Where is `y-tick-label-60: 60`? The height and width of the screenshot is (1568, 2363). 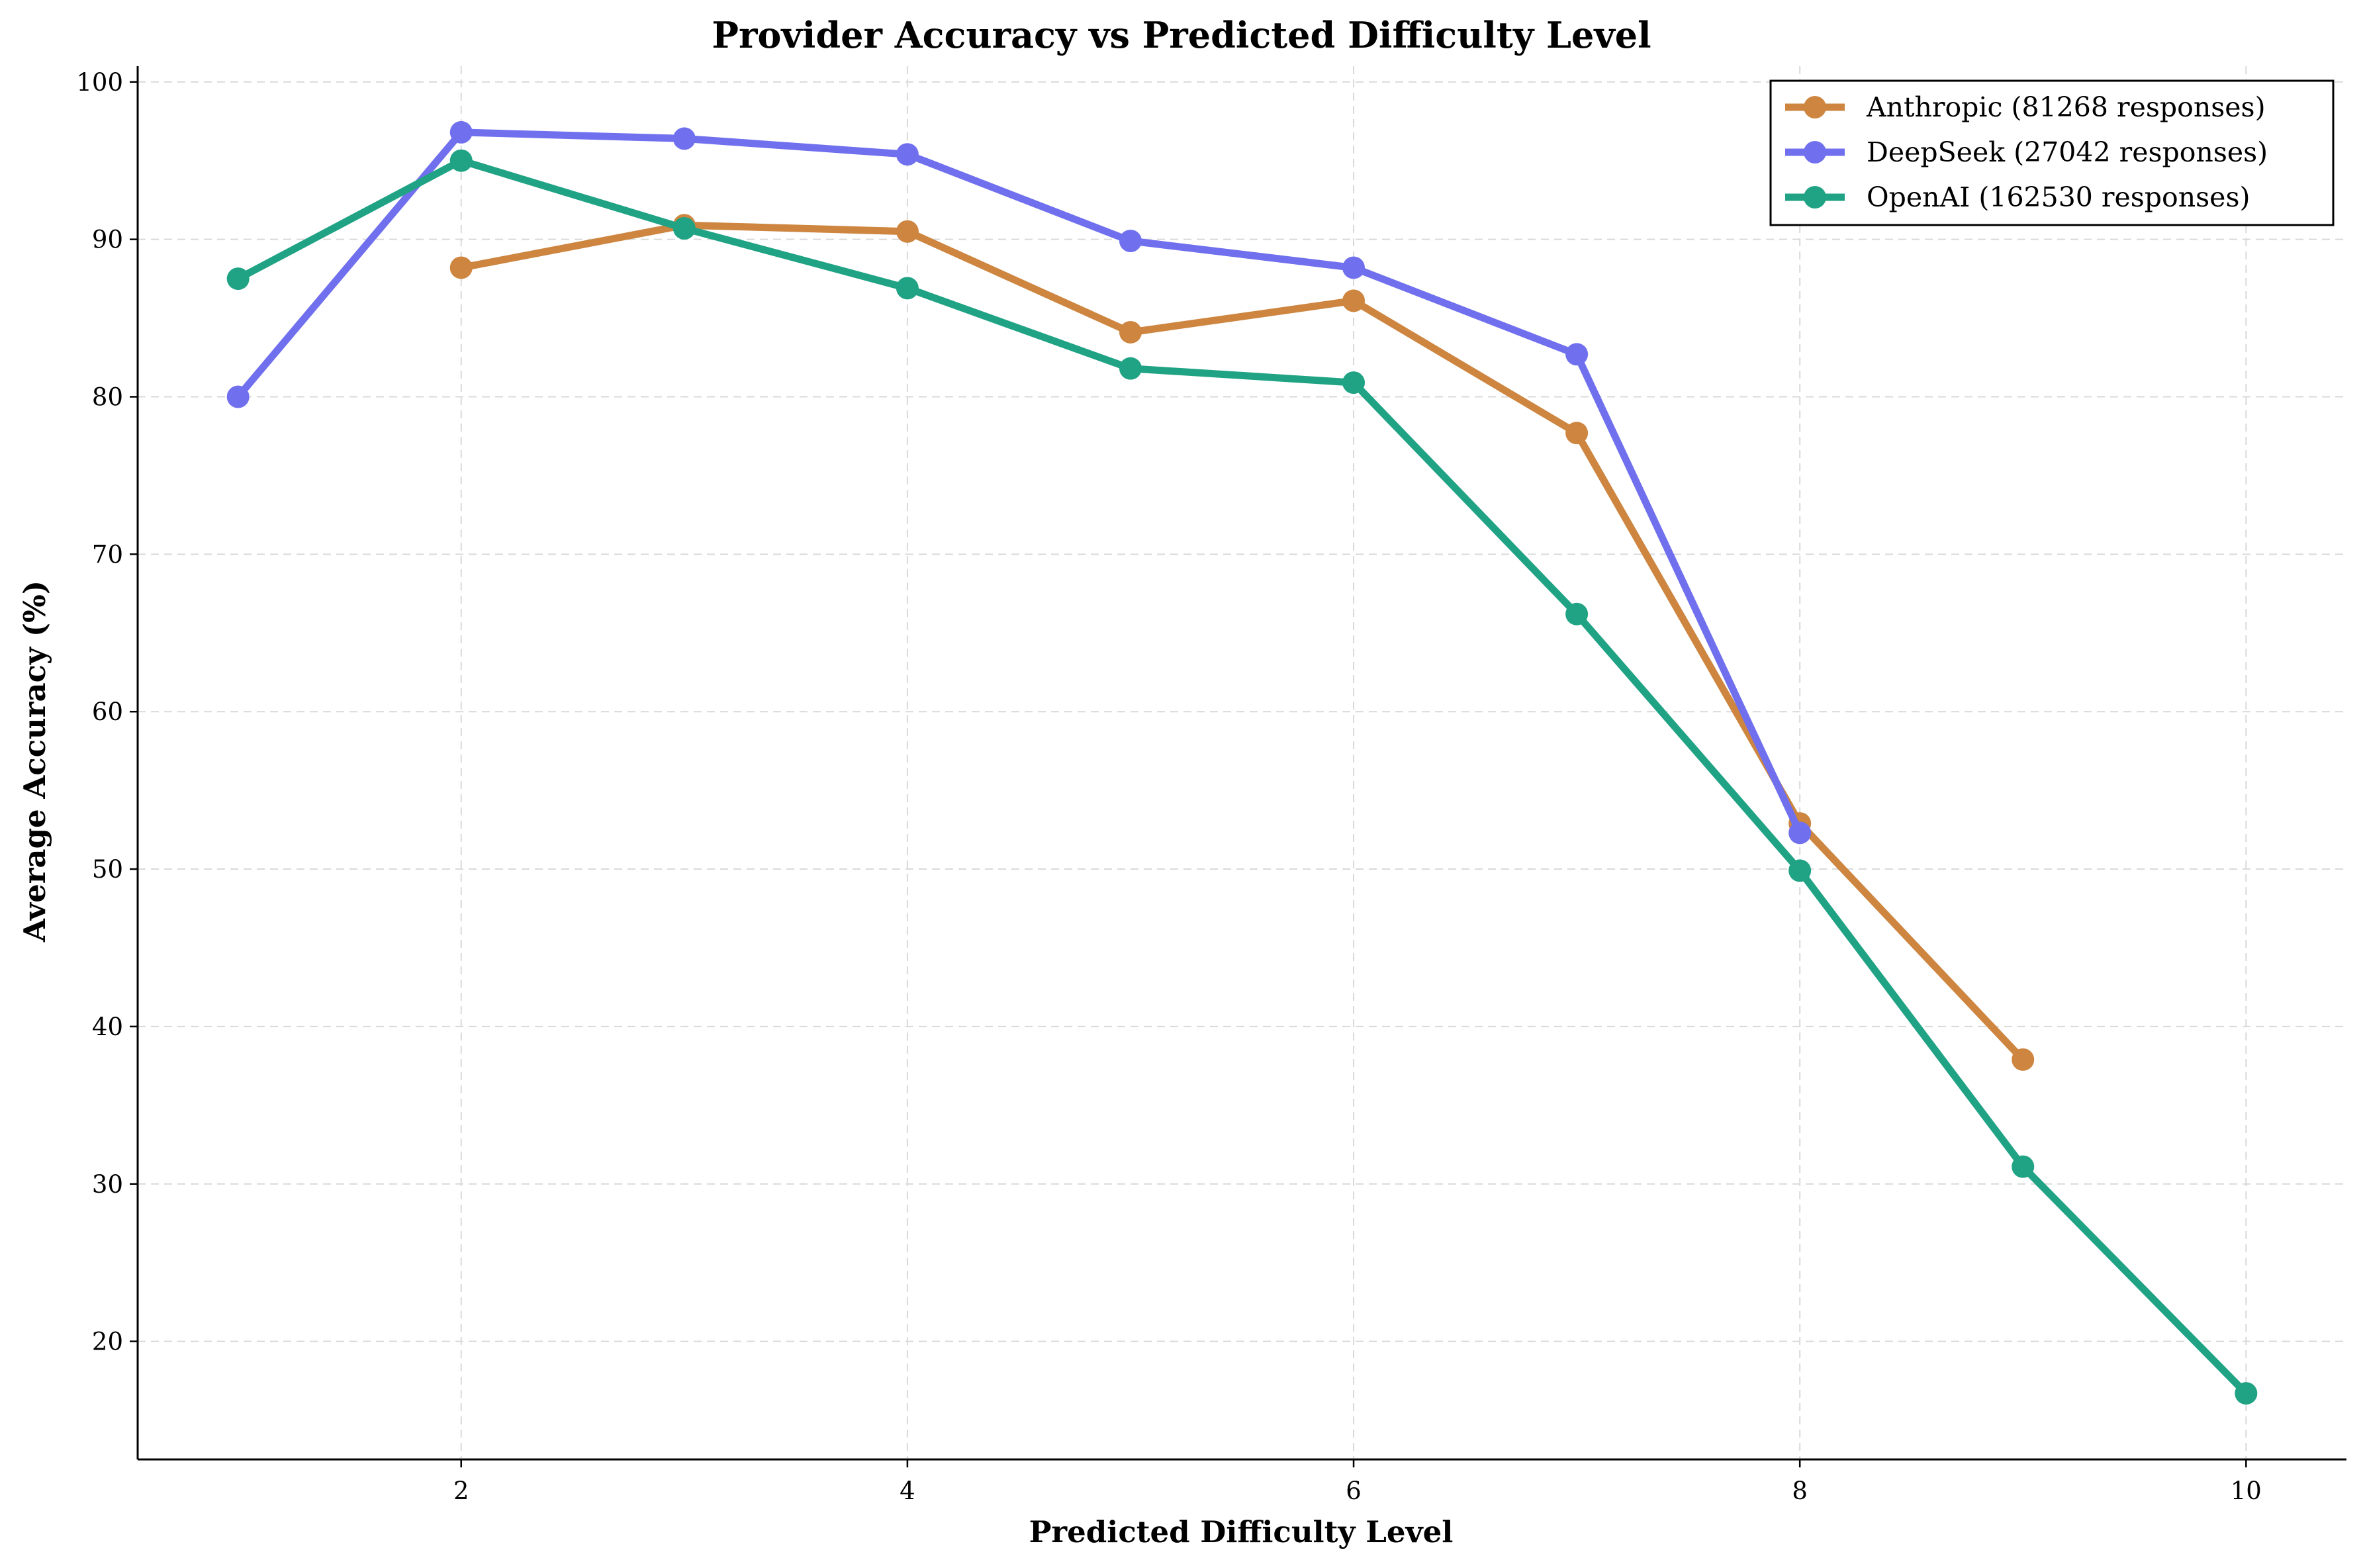 y-tick-label-60: 60 is located at coordinates (107, 712).